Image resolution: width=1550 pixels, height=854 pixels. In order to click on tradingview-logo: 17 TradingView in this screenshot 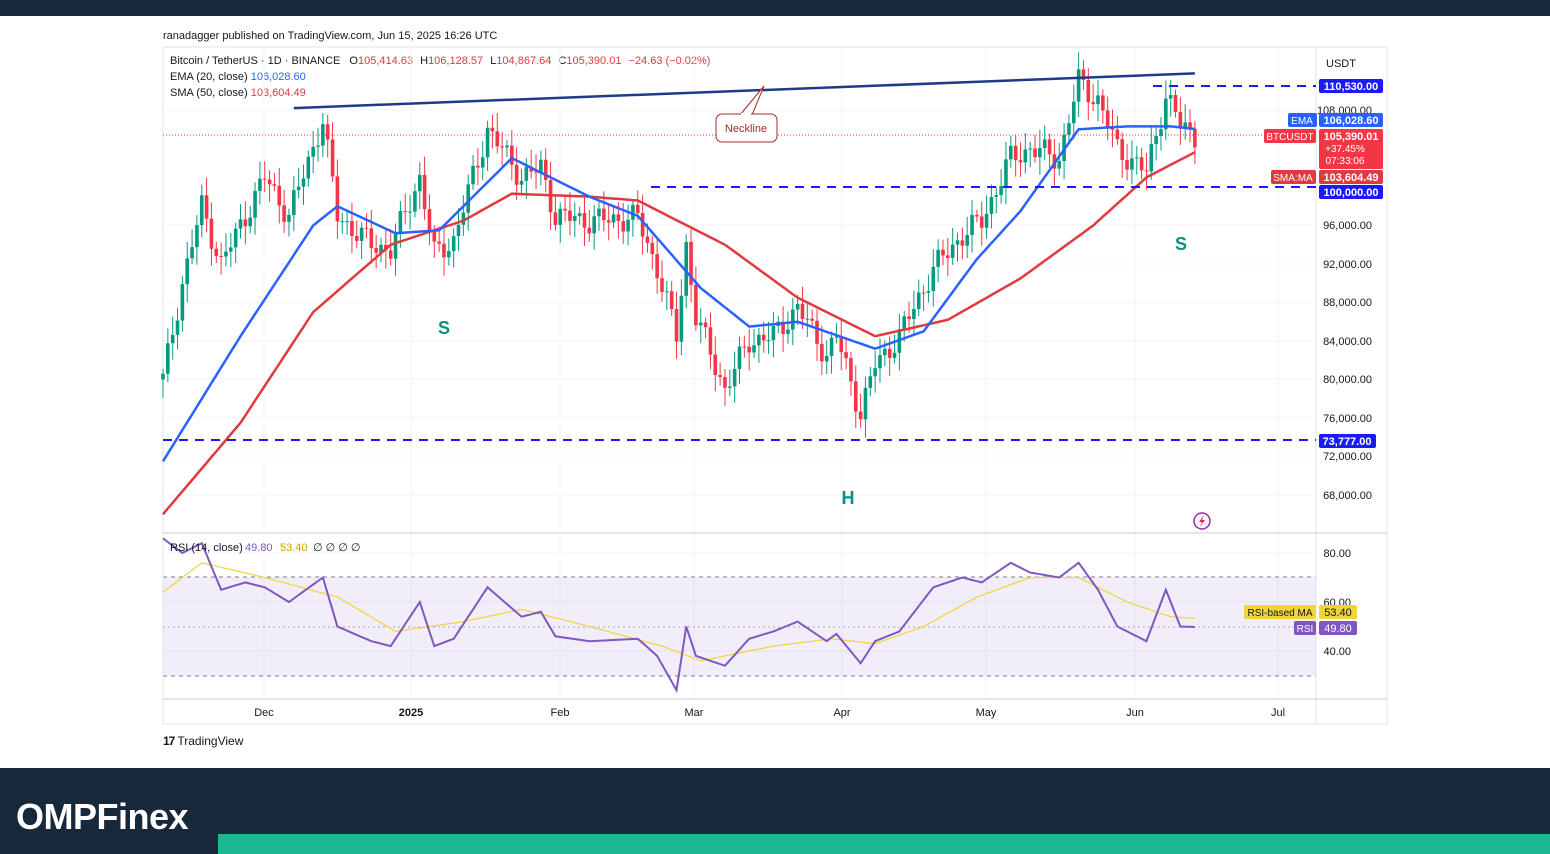, I will do `click(203, 741)`.